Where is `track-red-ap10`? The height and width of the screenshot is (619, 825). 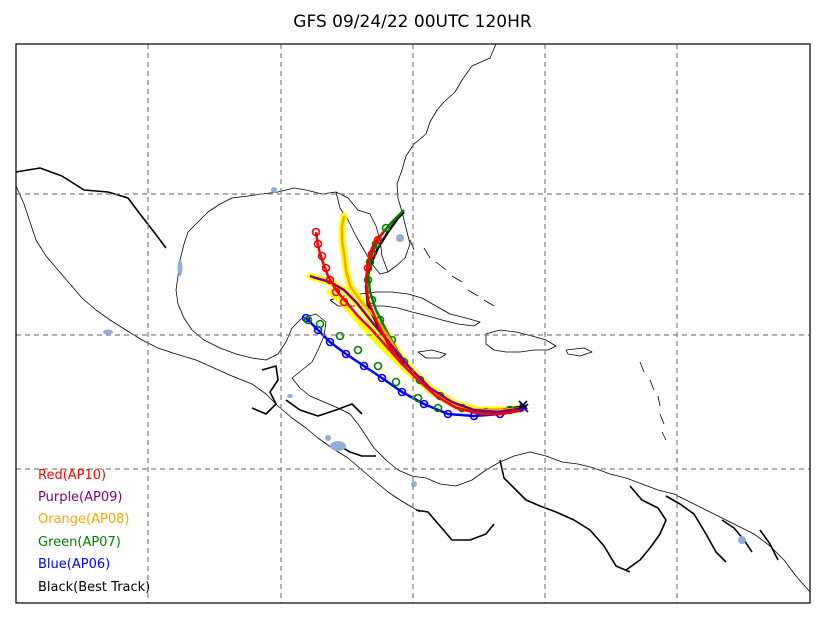
track-red-ap10 is located at coordinates (418, 321).